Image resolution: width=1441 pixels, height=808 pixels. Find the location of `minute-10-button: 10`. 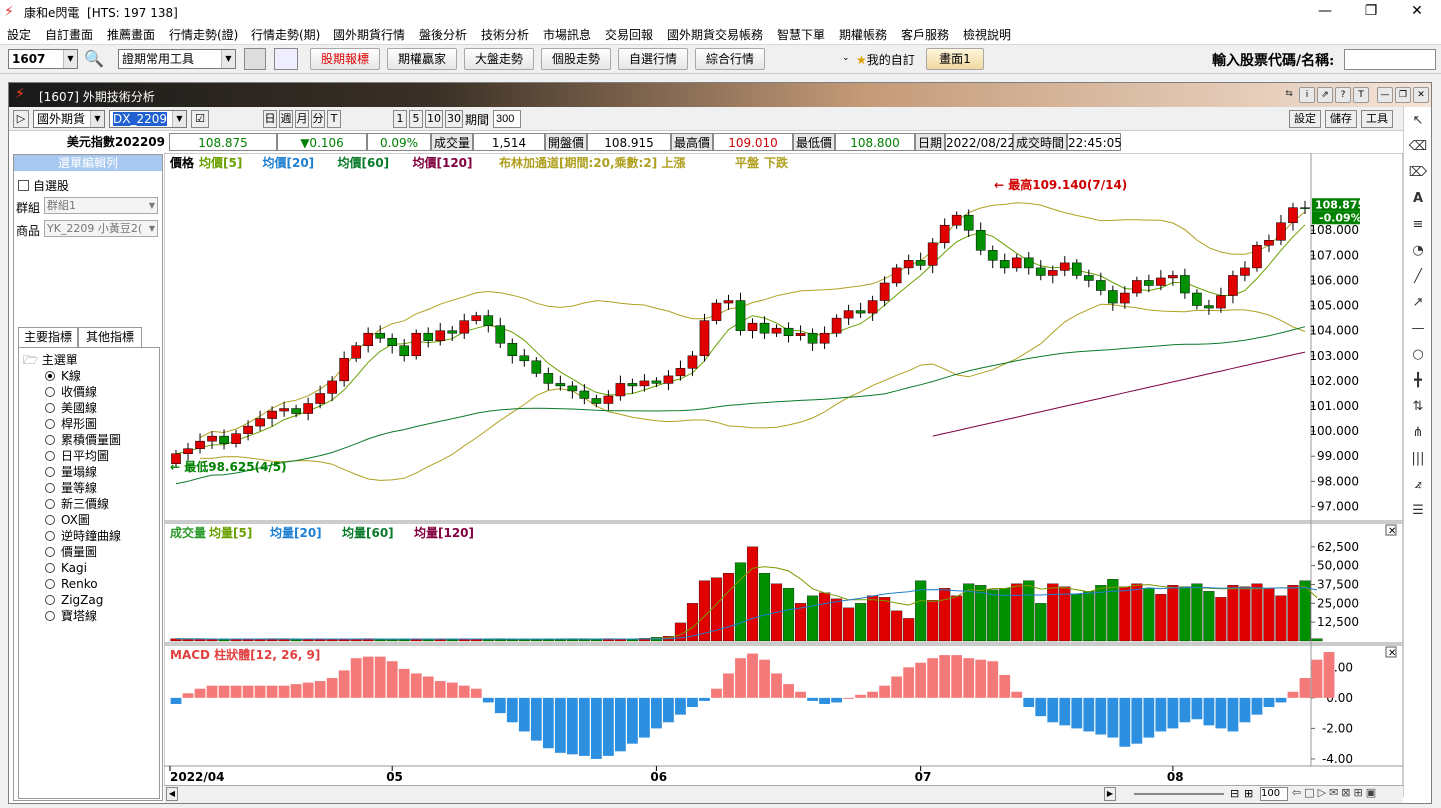

minute-10-button: 10 is located at coordinates (434, 119).